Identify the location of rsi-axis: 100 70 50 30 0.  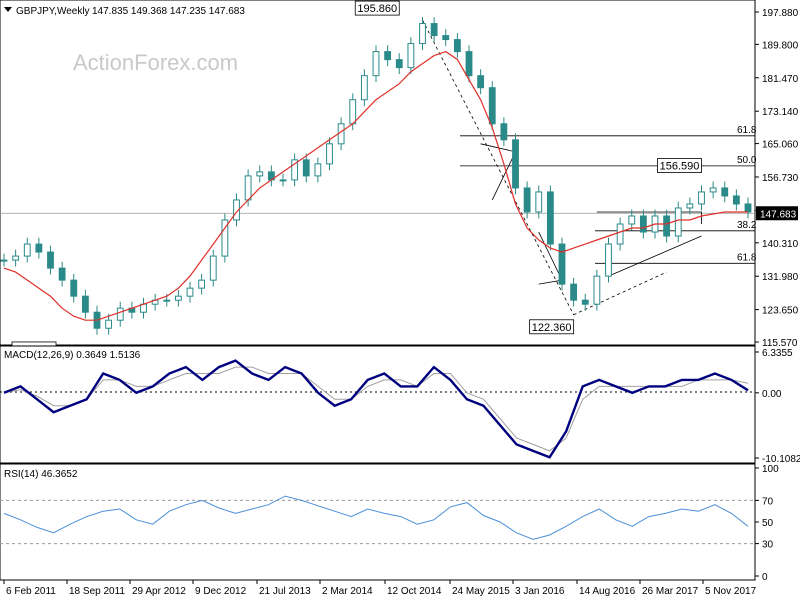
(767, 523).